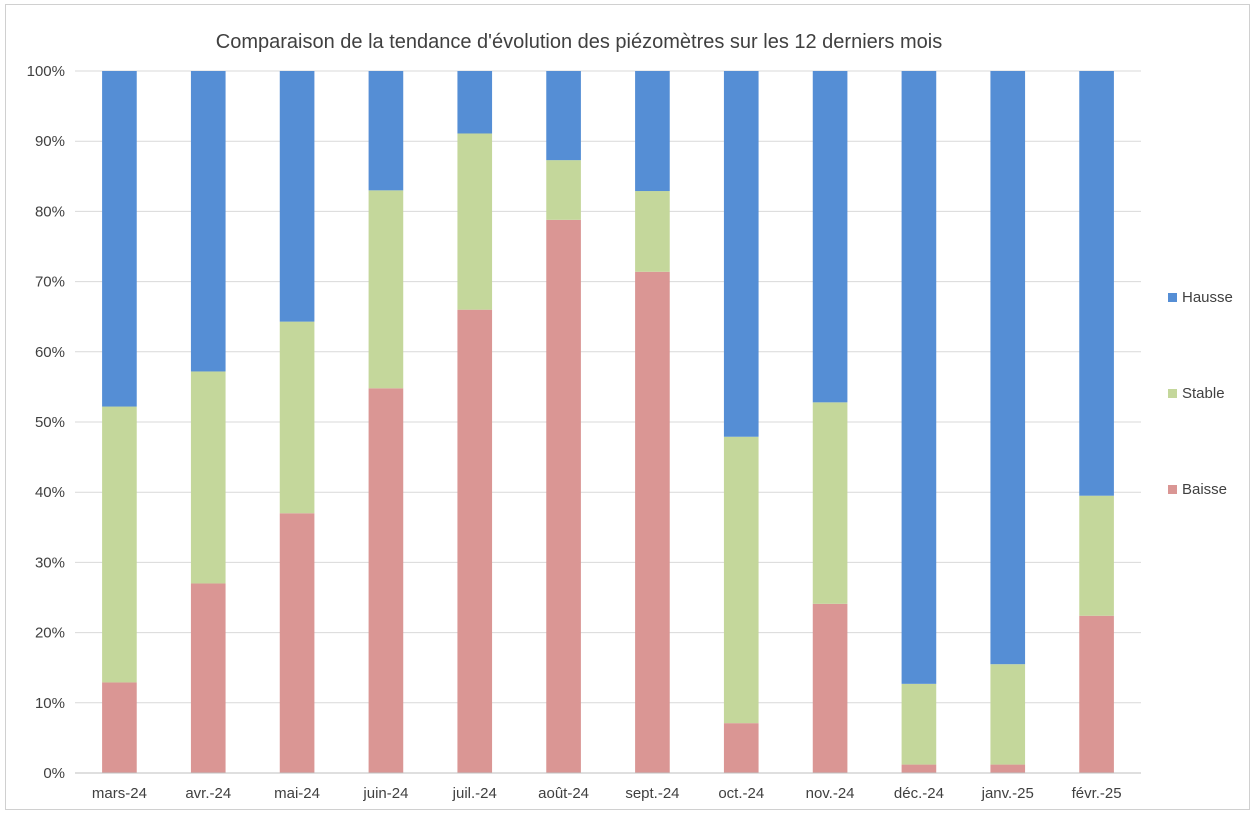 This screenshot has width=1255, height=814. I want to click on y-axis: 0% 10% 20% 30% 40% 50% 60% 70% 80% 90% 100%, so click(46, 422).